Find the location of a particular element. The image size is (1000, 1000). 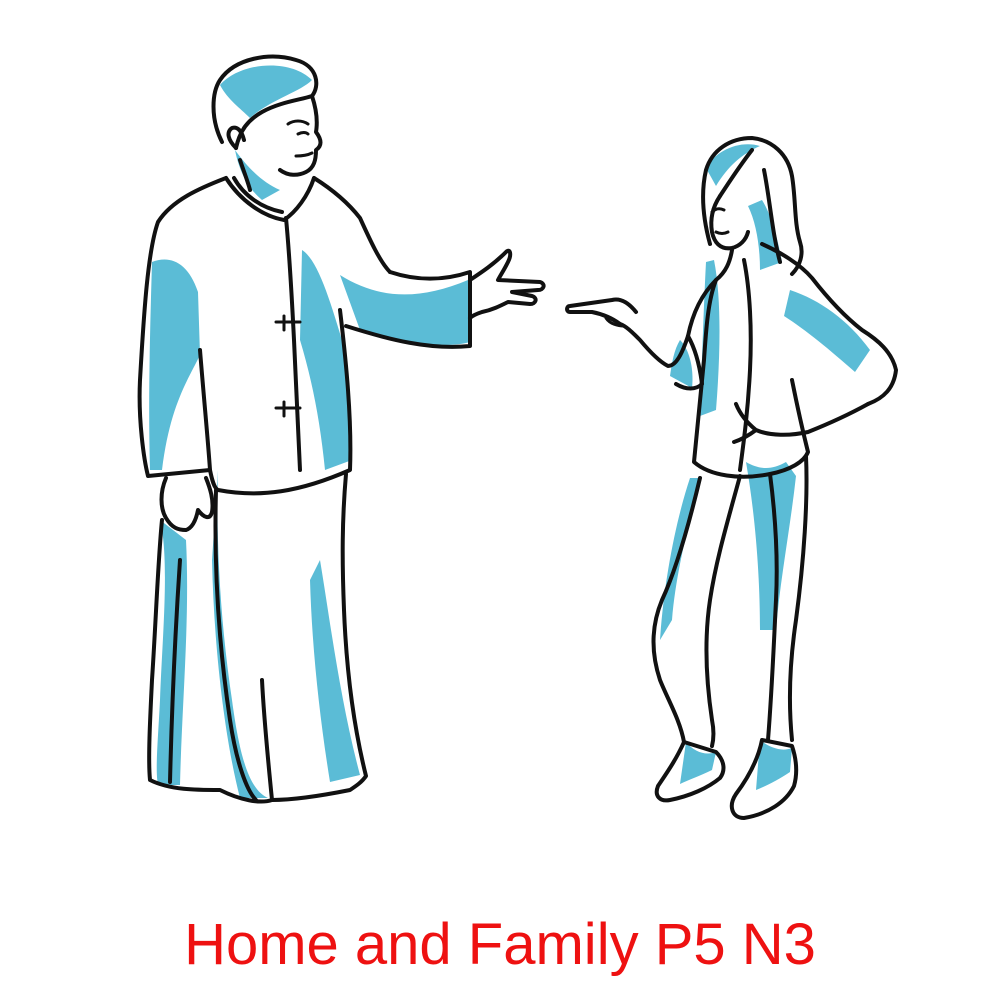

man-hair is located at coordinates (265, 102).